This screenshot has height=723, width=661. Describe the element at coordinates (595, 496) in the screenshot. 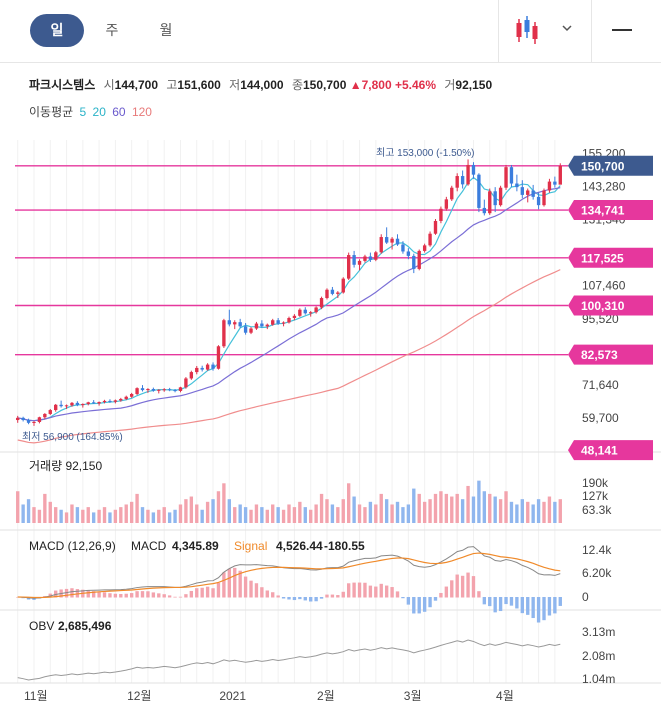

I see `volume-axis-label: 127k` at that location.